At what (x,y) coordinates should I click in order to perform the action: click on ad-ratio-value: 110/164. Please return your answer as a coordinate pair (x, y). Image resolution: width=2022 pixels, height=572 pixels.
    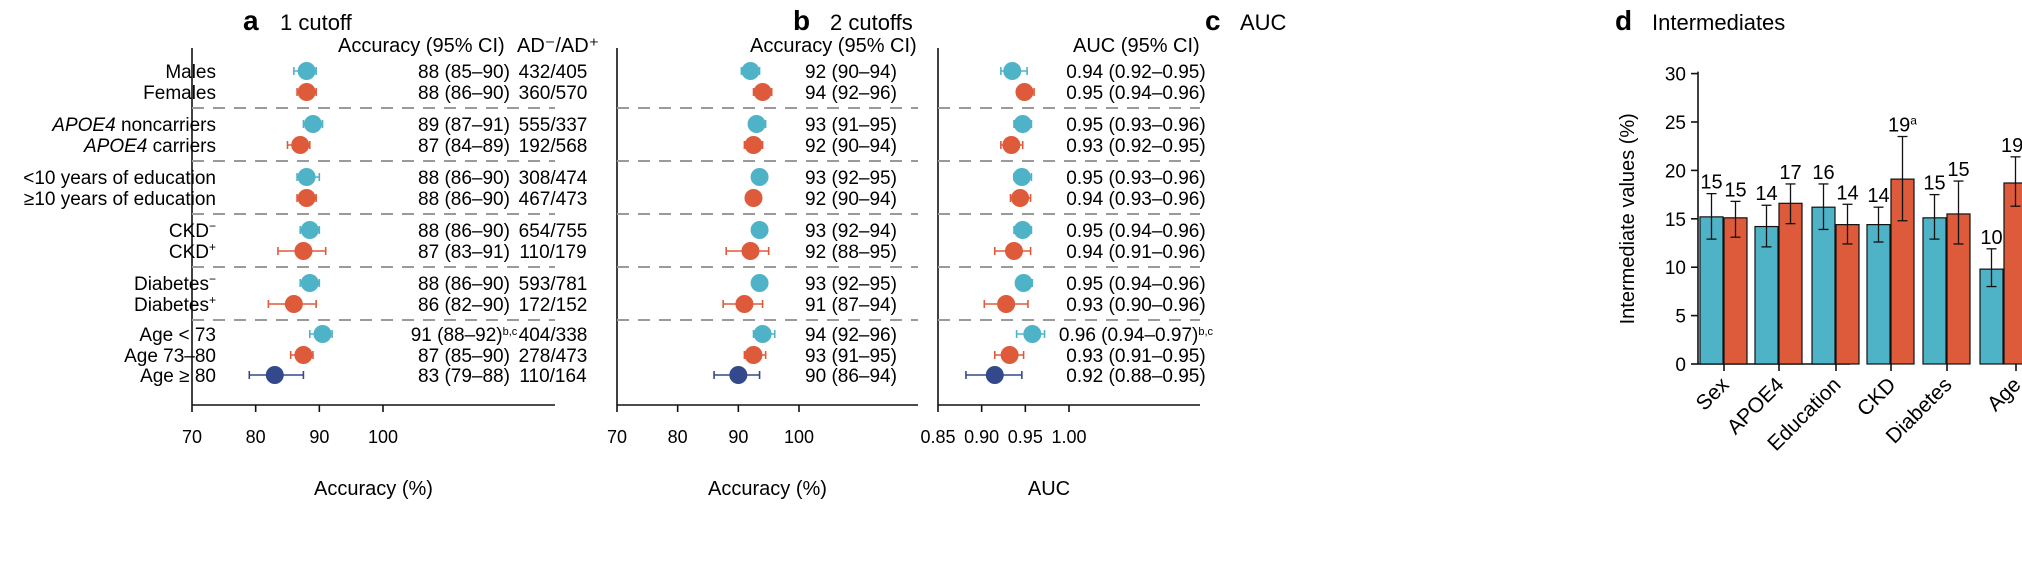
    Looking at the image, I should click on (553, 376).